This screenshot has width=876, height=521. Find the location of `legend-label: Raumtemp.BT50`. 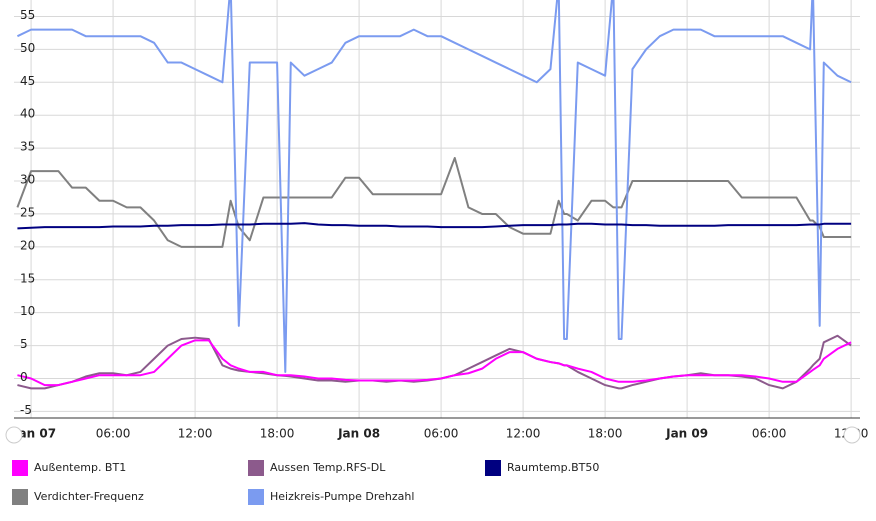

legend-label: Raumtemp.BT50 is located at coordinates (553, 467).